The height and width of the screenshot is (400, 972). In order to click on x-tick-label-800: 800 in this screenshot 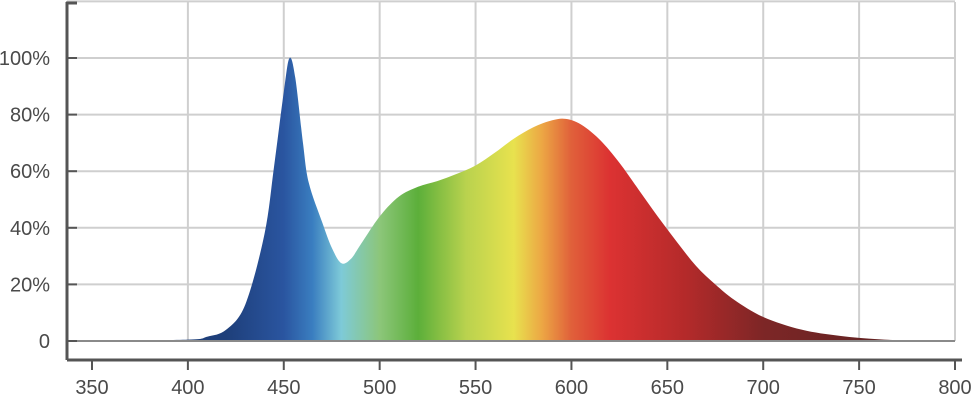, I will do `click(954, 388)`.